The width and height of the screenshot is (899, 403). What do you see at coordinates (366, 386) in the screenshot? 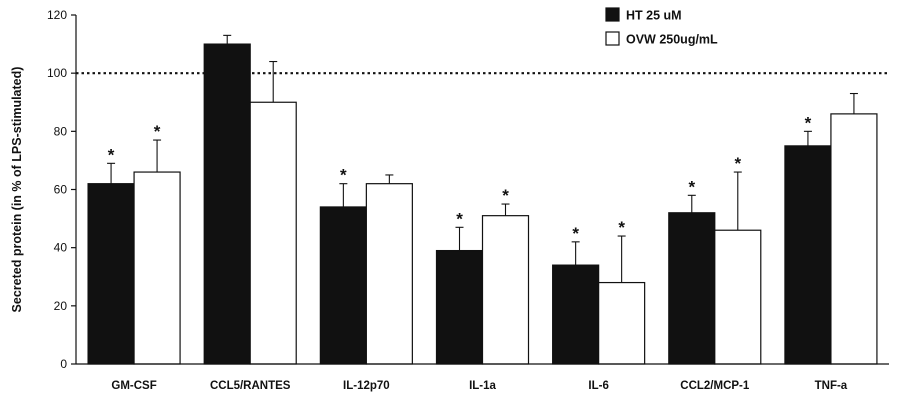
I see `x-category-label: IL-12p70` at bounding box center [366, 386].